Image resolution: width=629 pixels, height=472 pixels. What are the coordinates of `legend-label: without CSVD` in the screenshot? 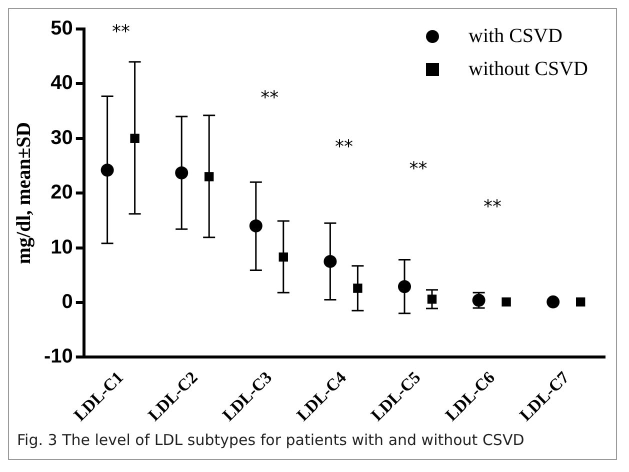 It's located at (528, 69).